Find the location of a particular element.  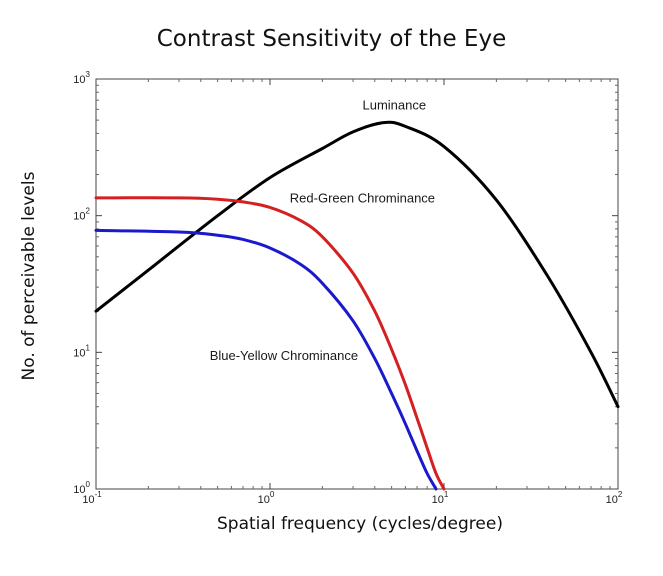

chart-title: Contrast Sensitivity of the Eye is located at coordinates (331, 39).